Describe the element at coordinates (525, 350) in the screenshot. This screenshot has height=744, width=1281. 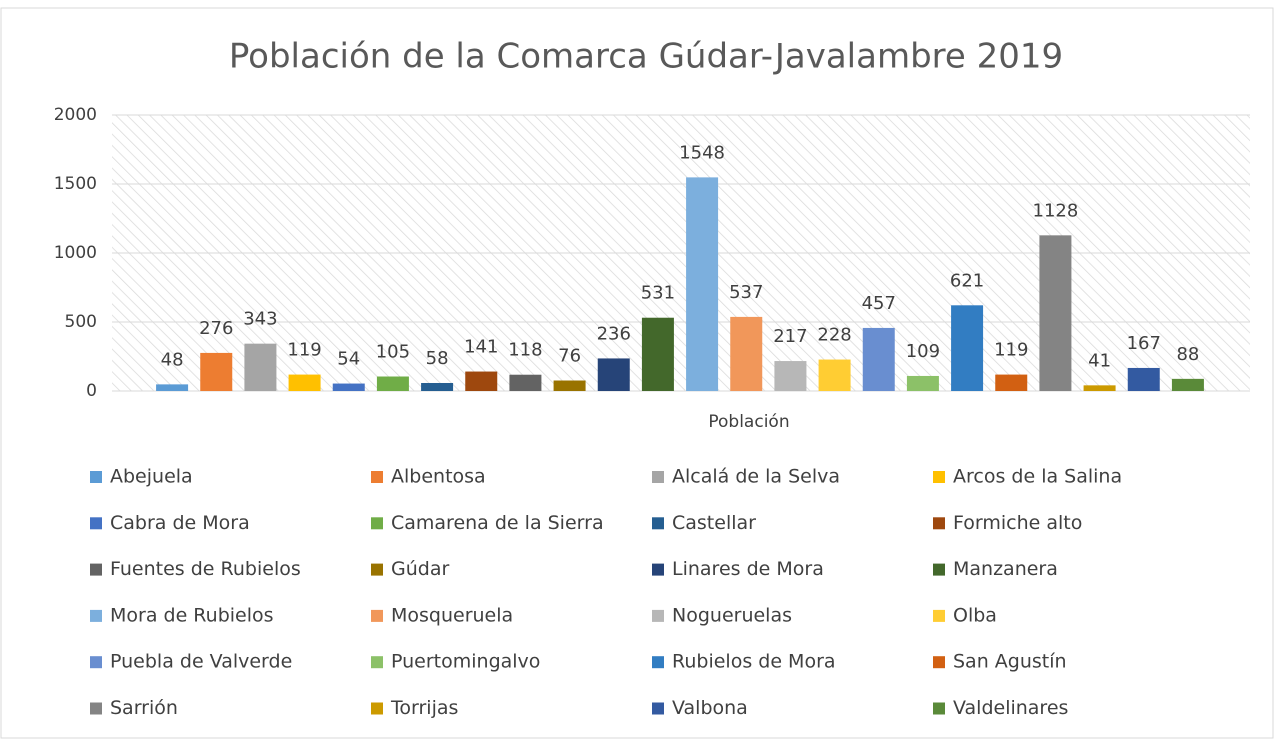
I see `data-label: 118` at that location.